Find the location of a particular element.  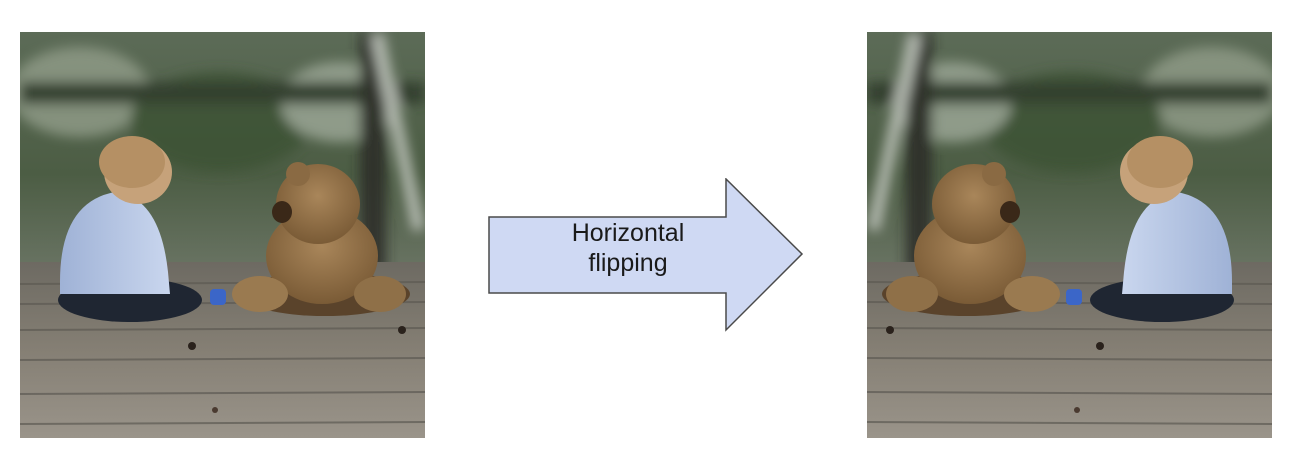

right-arrow-shape is located at coordinates (646, 255).